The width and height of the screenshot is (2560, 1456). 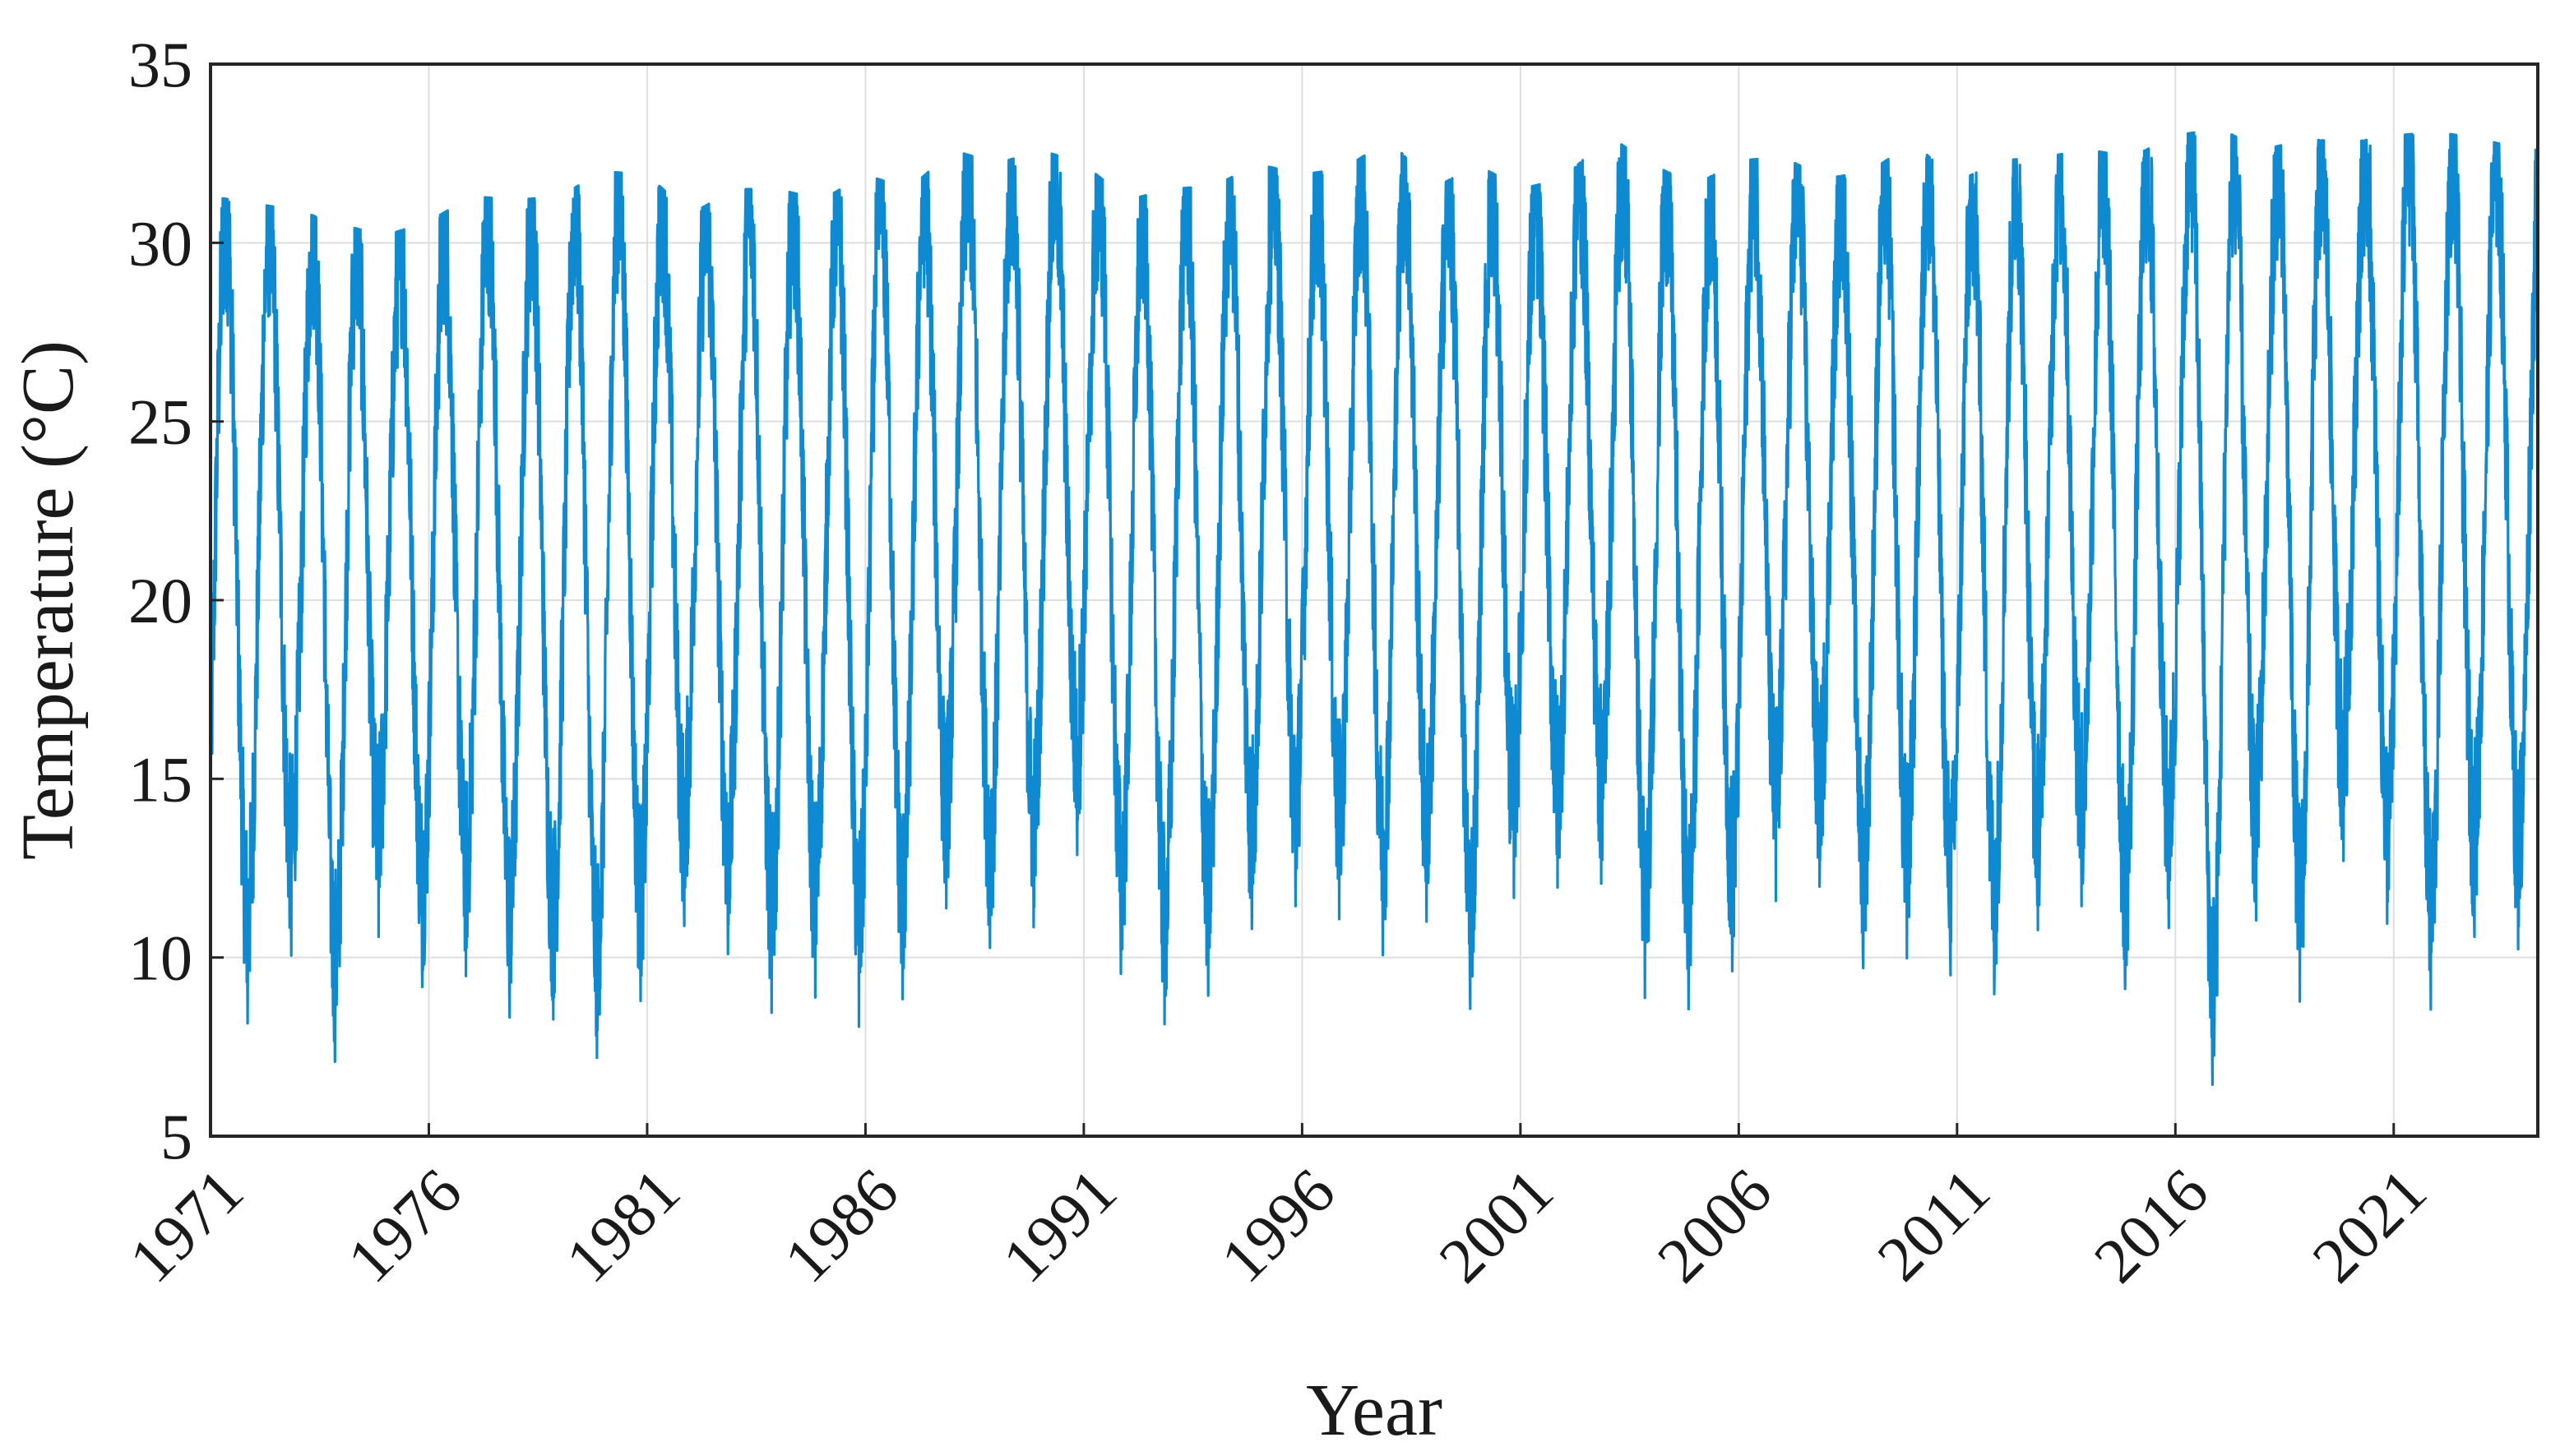 I want to click on y-tick-label: 10, so click(x=160, y=958).